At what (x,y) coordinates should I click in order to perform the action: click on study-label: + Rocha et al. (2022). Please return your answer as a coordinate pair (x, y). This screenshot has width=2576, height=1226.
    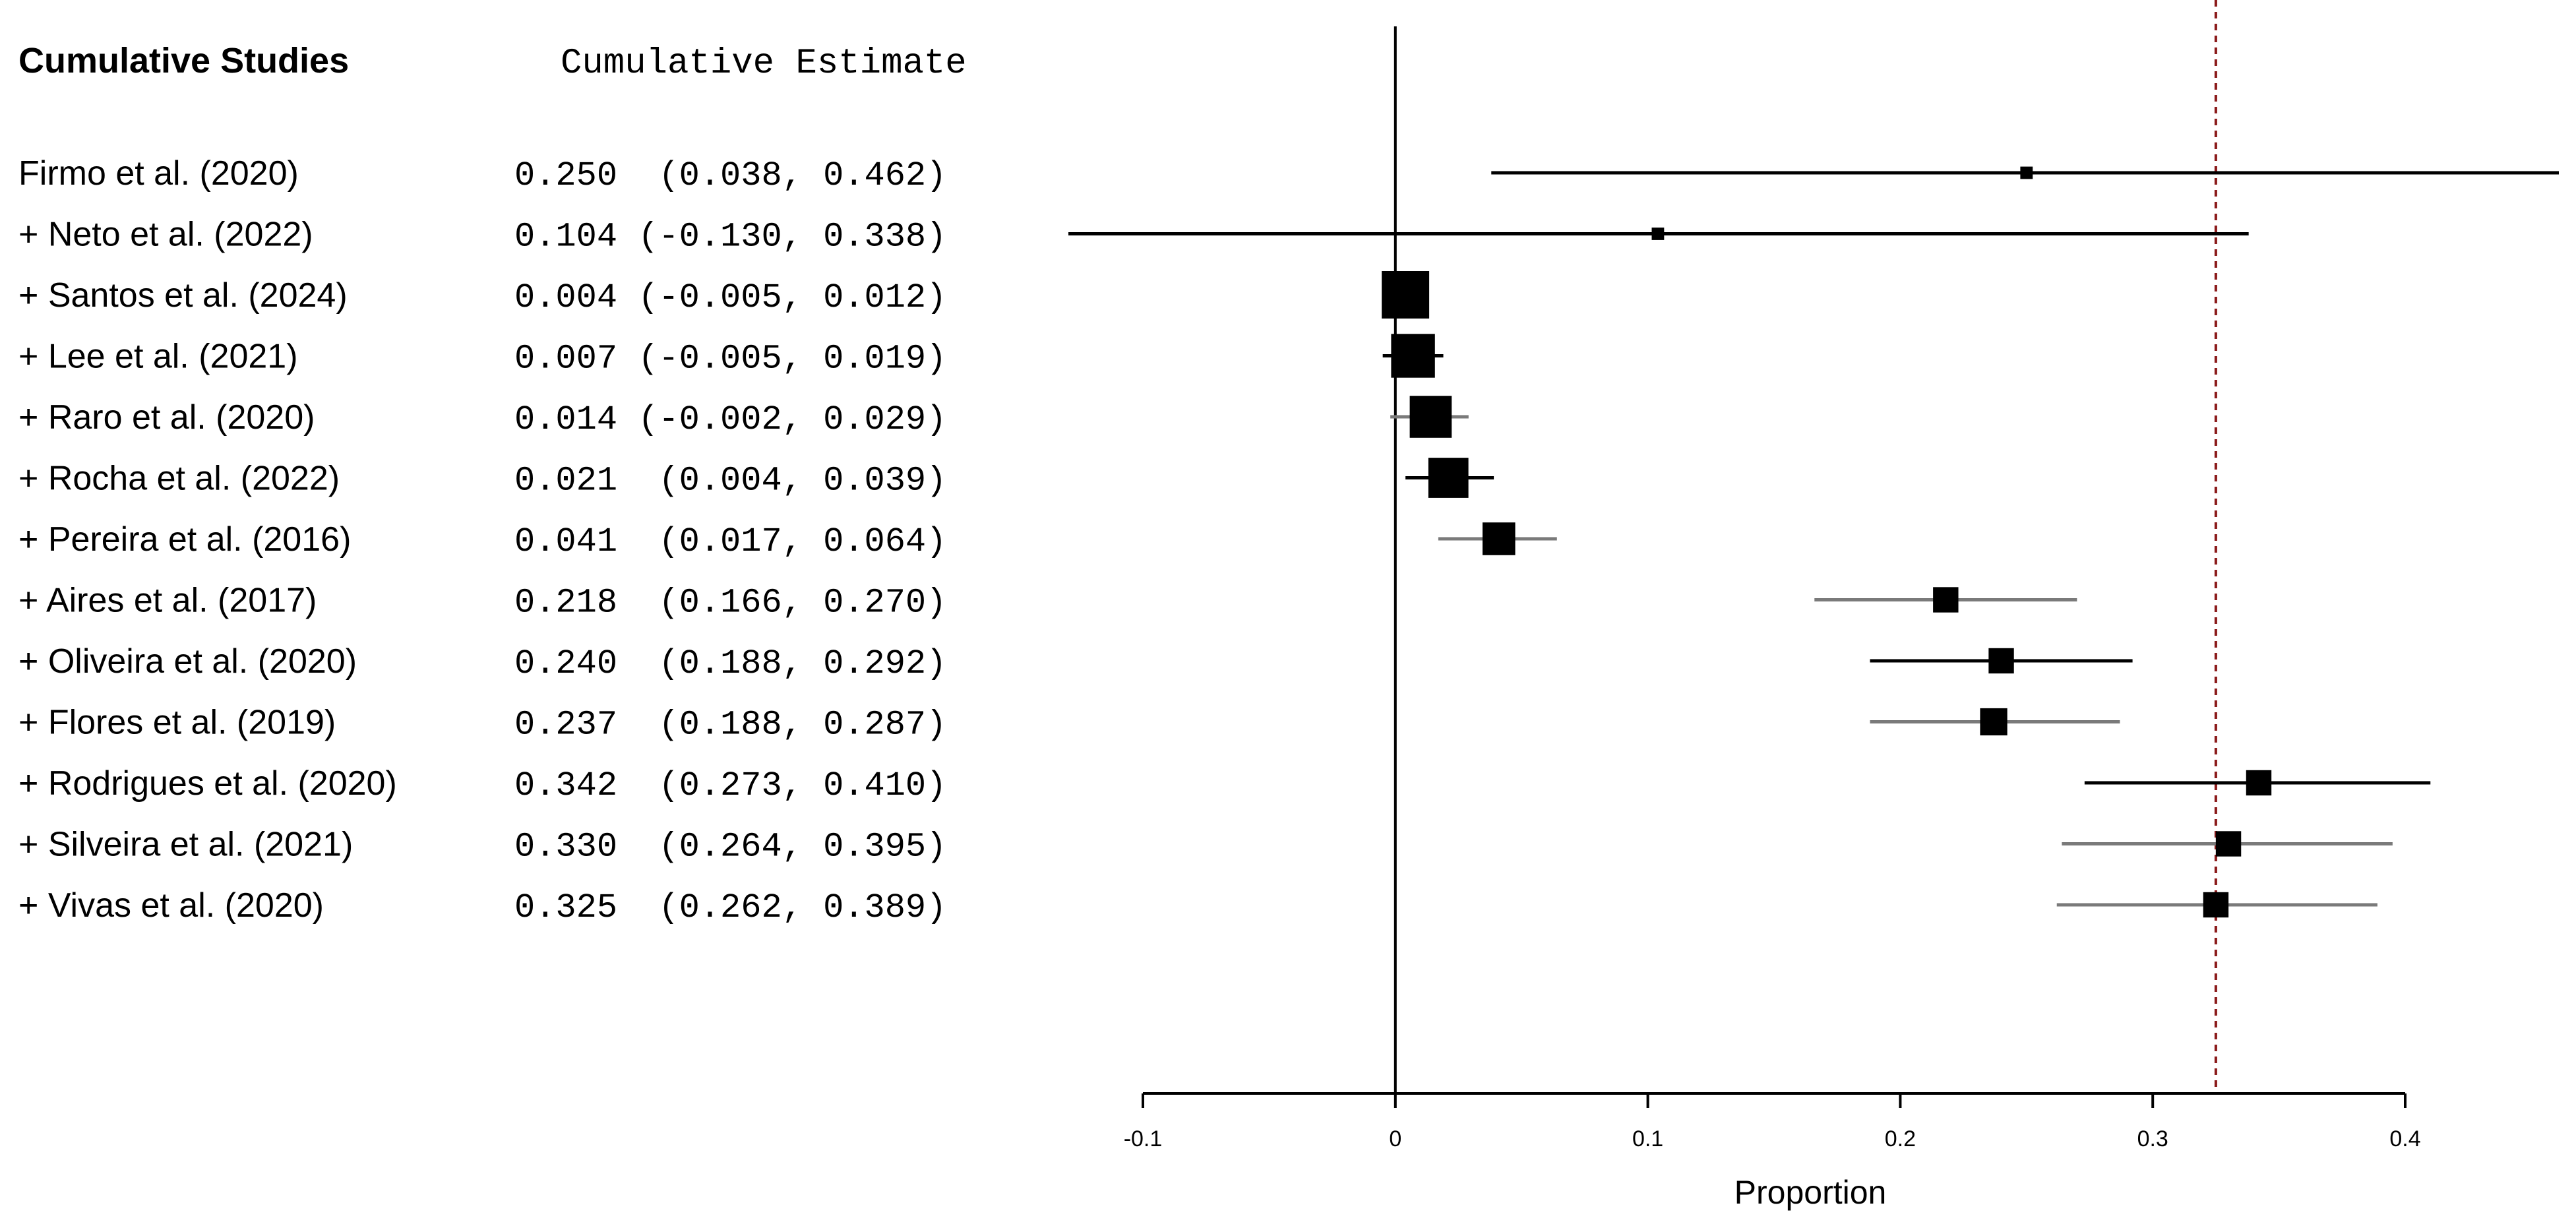
    Looking at the image, I should click on (179, 479).